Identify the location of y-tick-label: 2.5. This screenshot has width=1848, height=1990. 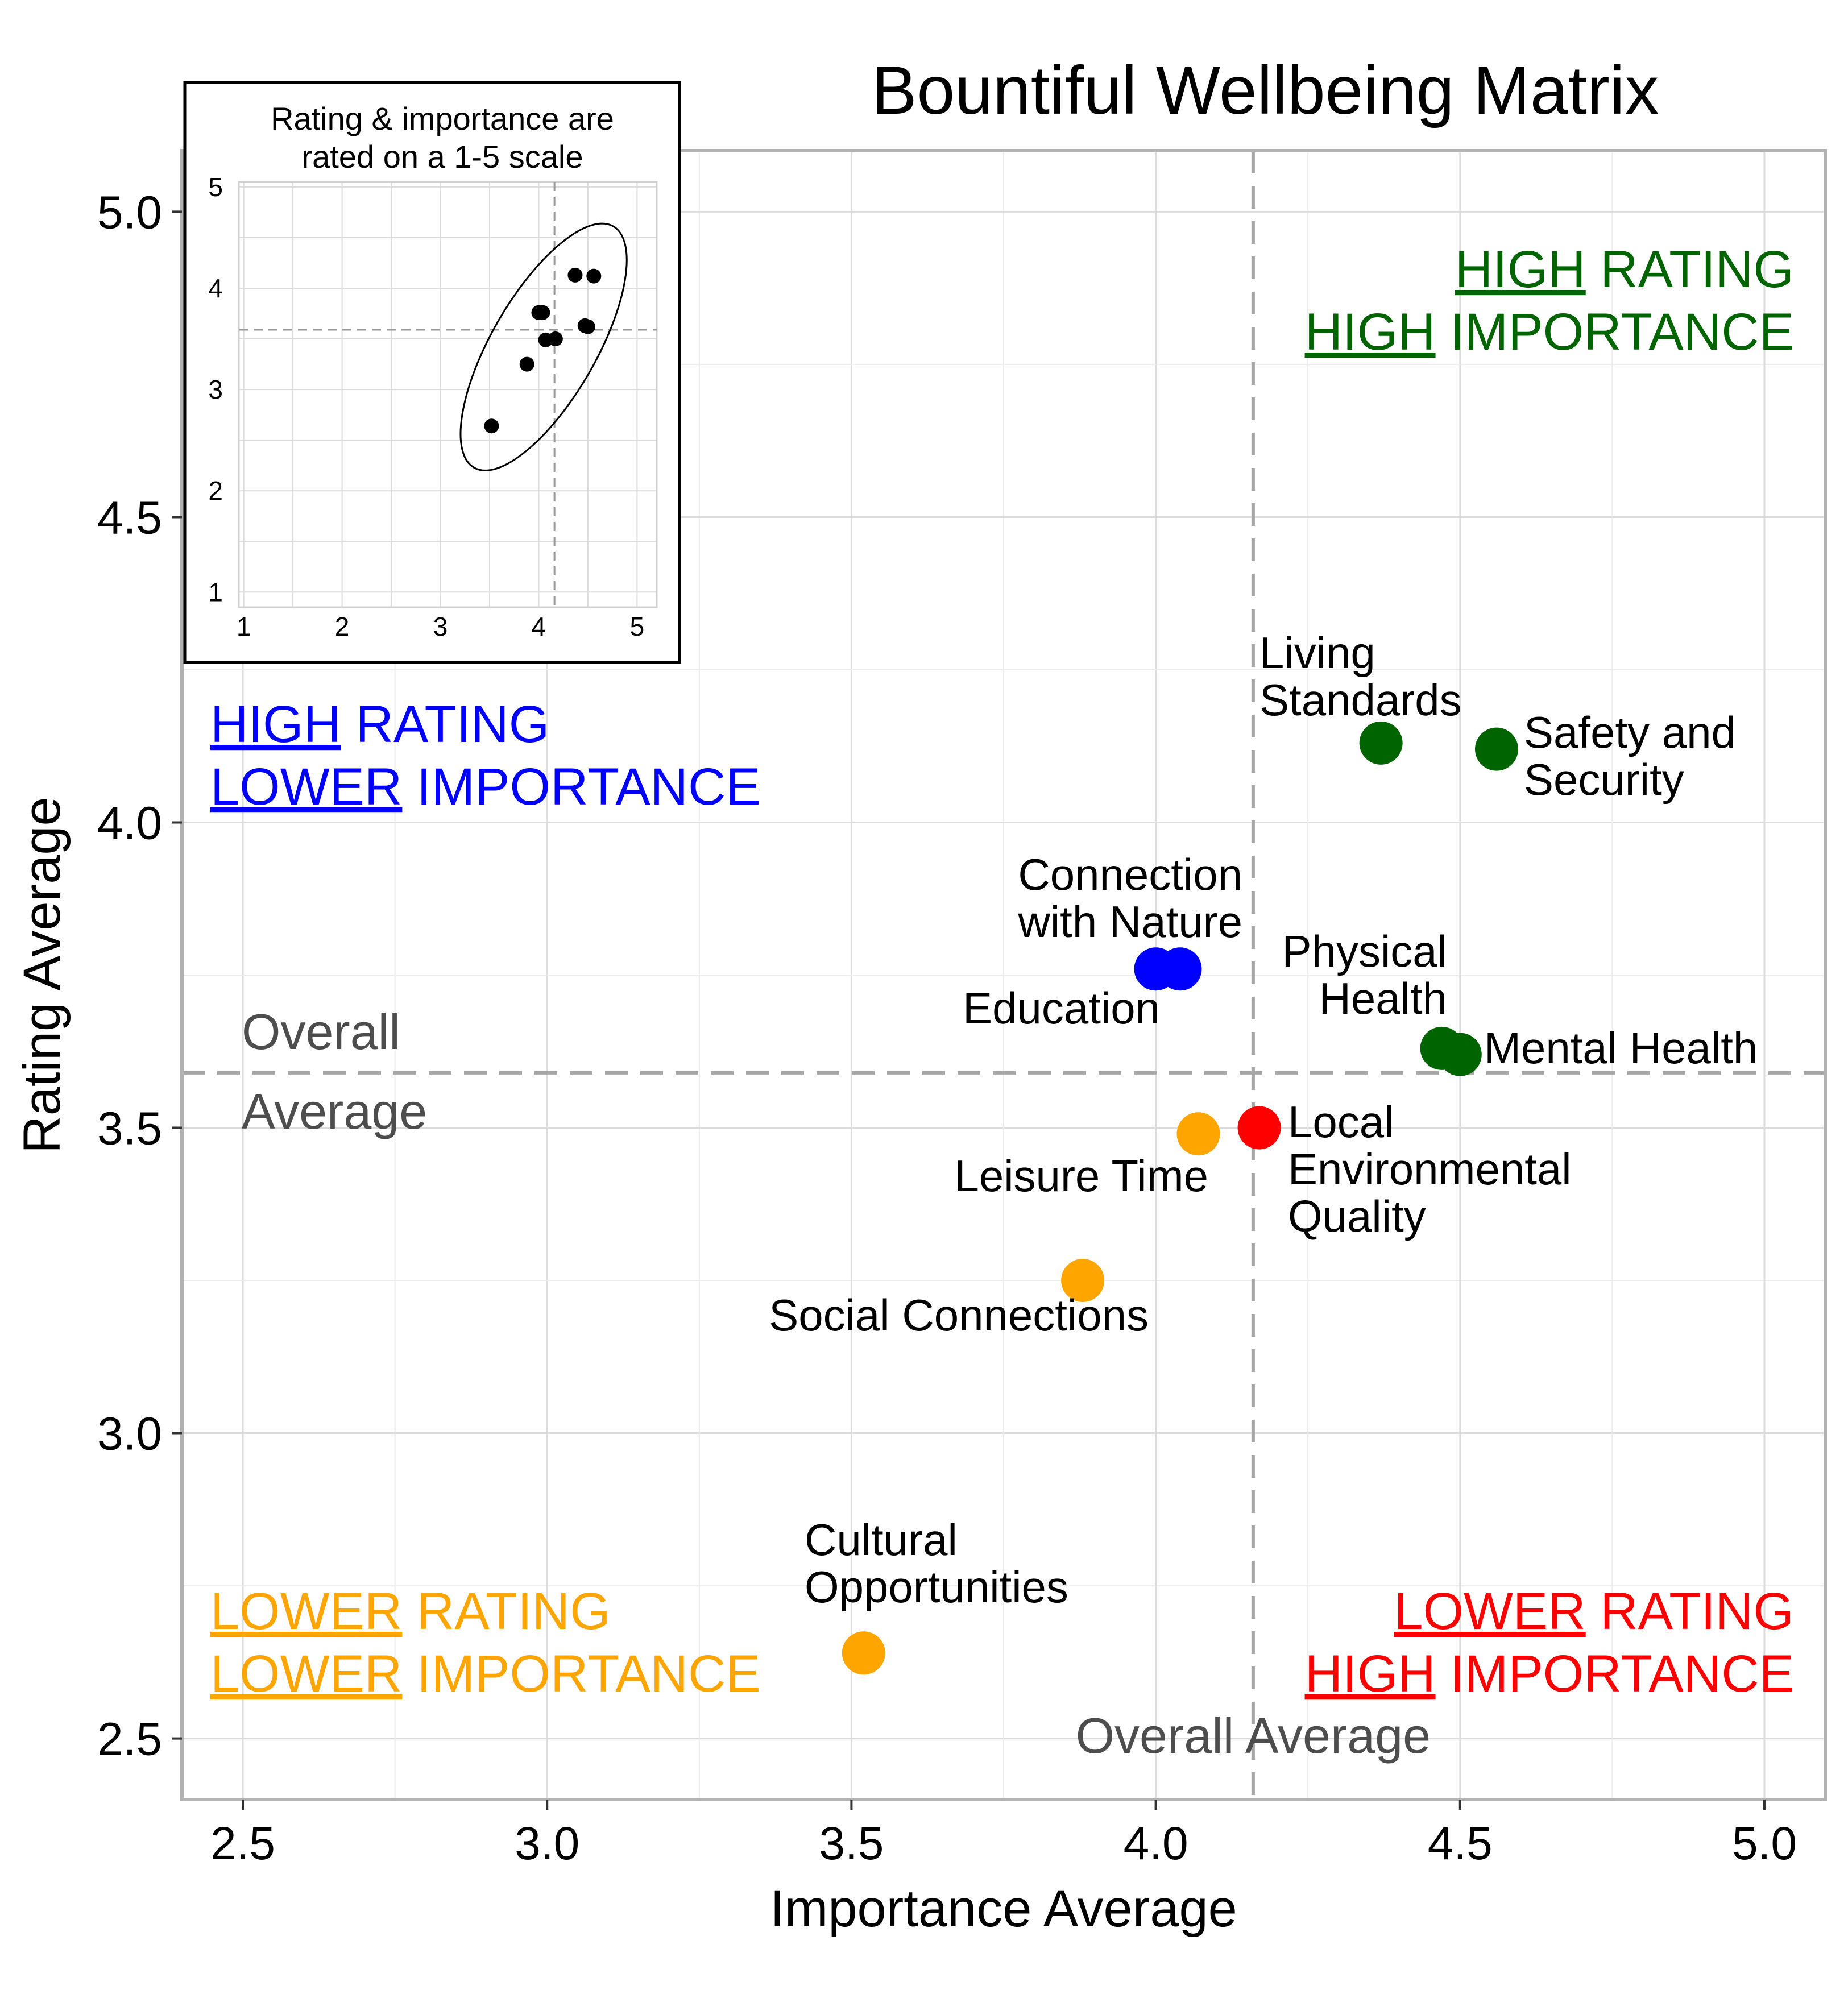
(129, 1740).